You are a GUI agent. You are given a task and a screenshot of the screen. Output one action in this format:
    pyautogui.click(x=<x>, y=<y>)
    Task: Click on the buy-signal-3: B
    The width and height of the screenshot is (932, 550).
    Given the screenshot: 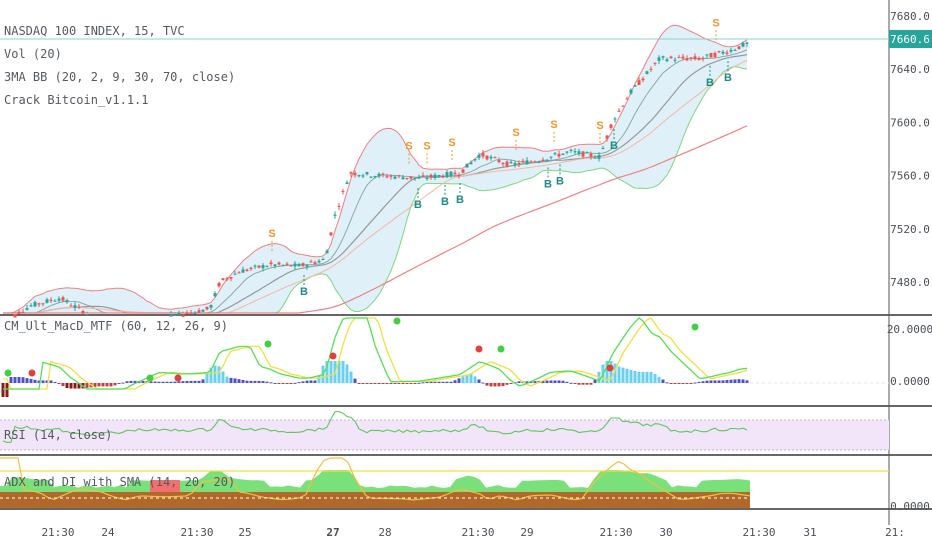 What is the action you would take?
    pyautogui.click(x=460, y=200)
    